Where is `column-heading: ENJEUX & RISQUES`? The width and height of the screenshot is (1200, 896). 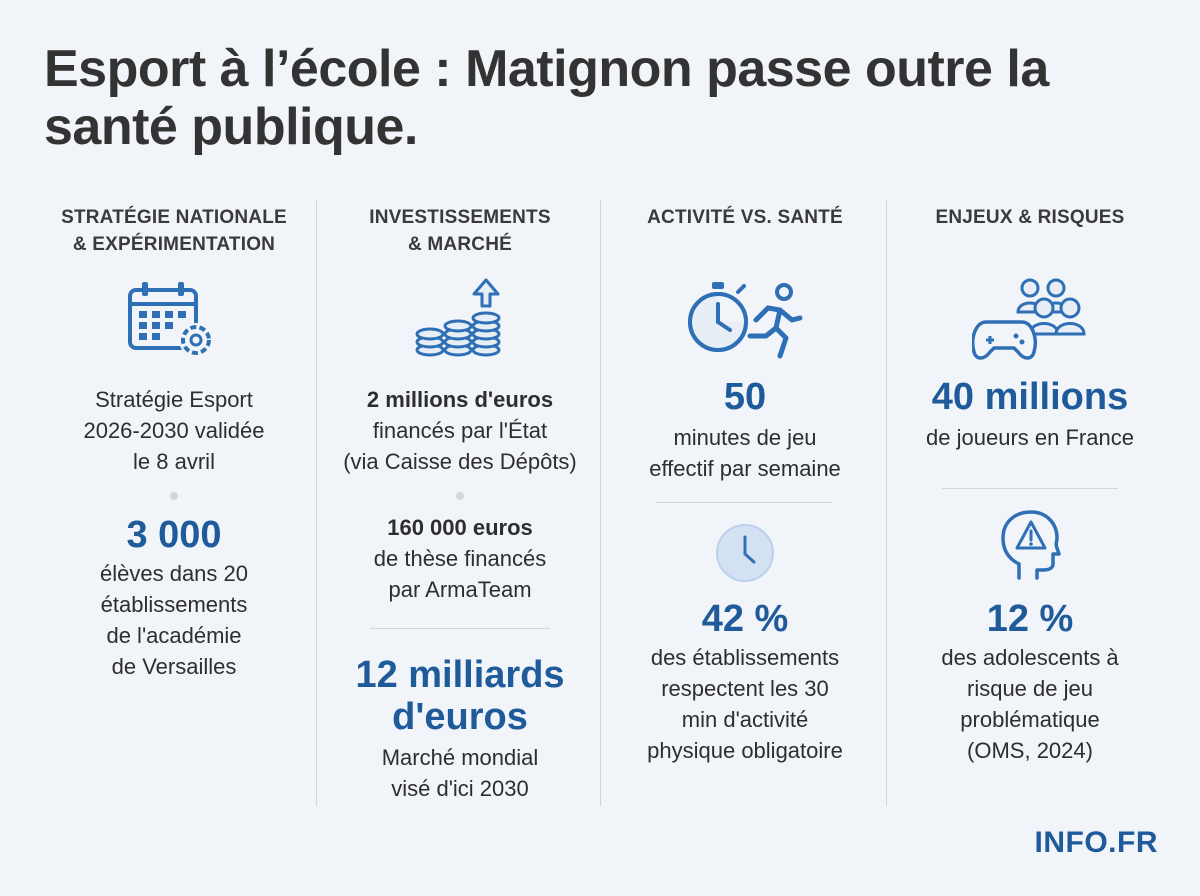
column-heading: ENJEUX & RISQUES is located at coordinates (1030, 217).